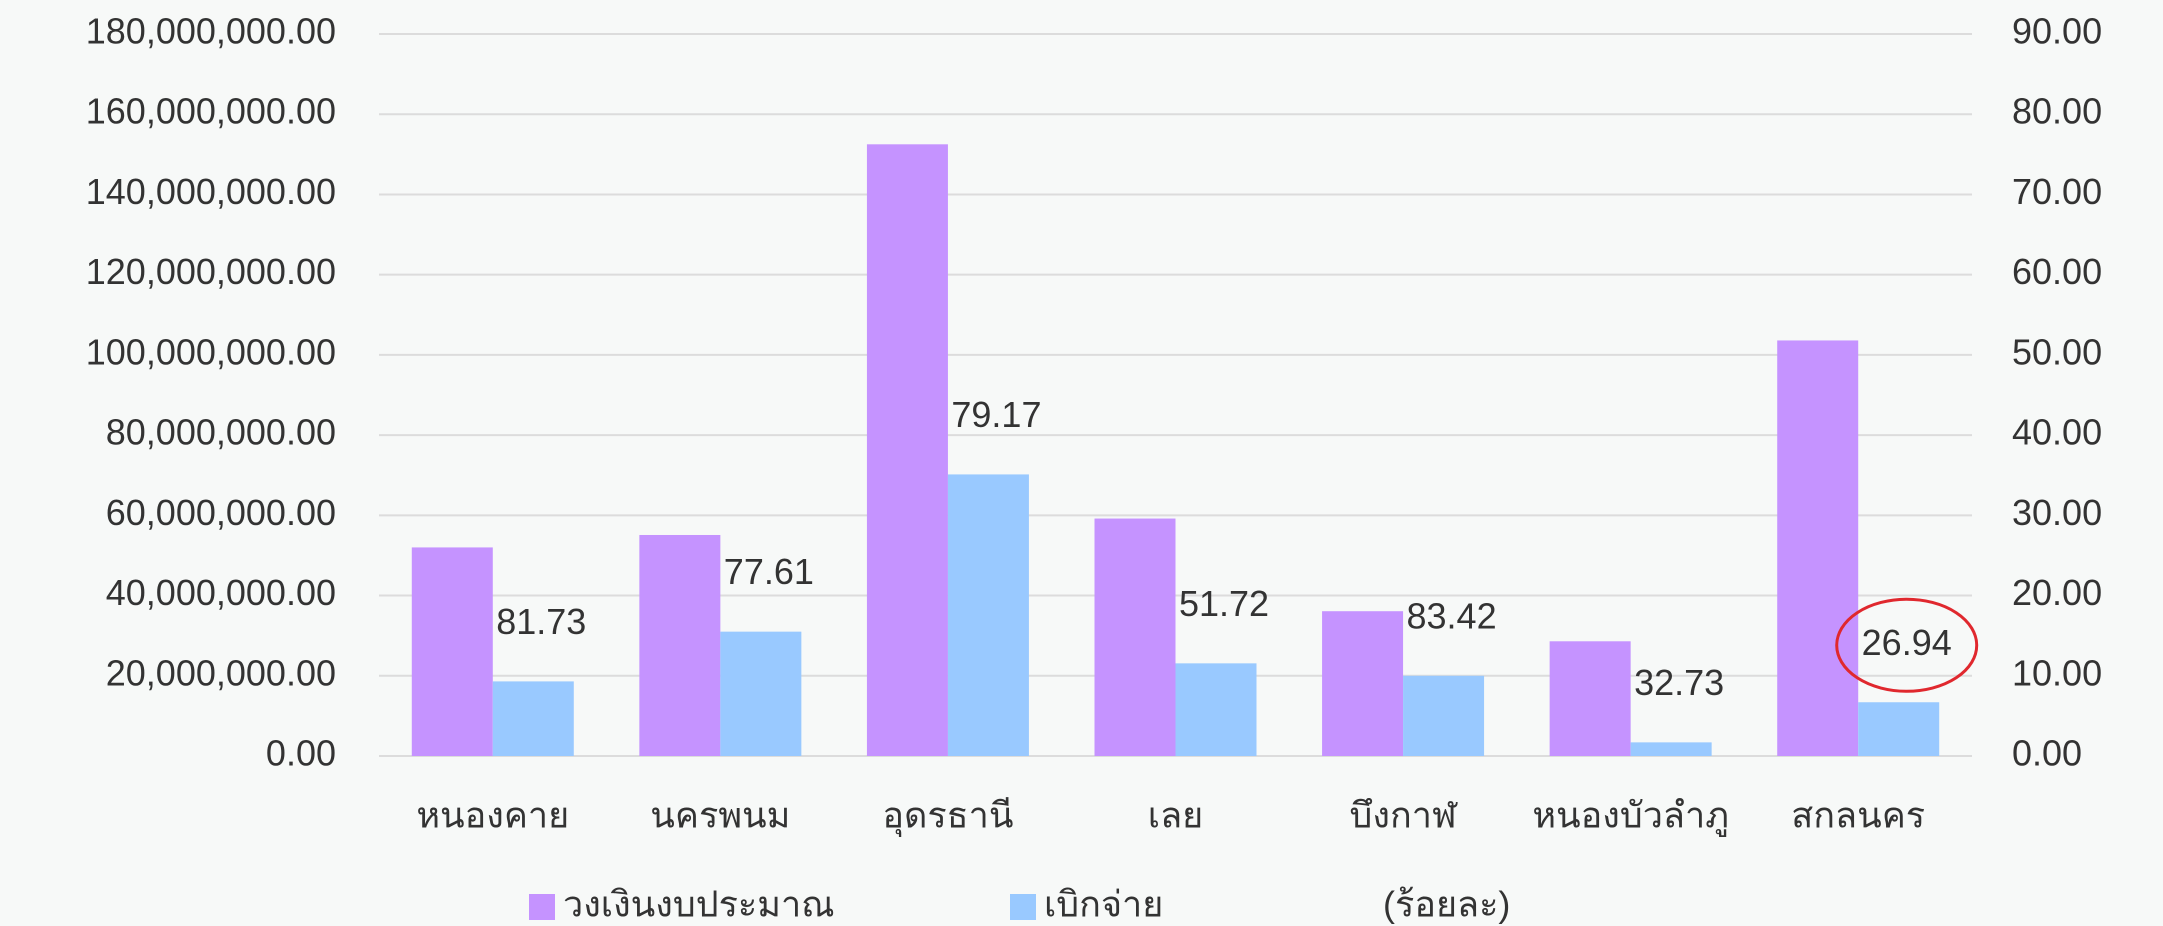 Image resolution: width=2163 pixels, height=926 pixels. I want to click on data-label: 81.73, so click(541, 621).